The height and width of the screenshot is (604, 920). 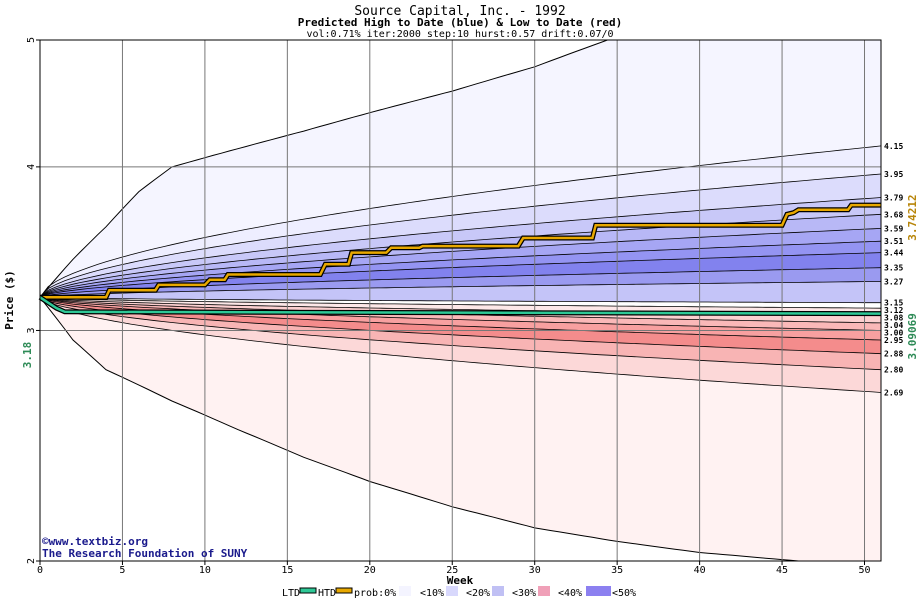 I want to click on band-end-label: 3.35, so click(x=893, y=268).